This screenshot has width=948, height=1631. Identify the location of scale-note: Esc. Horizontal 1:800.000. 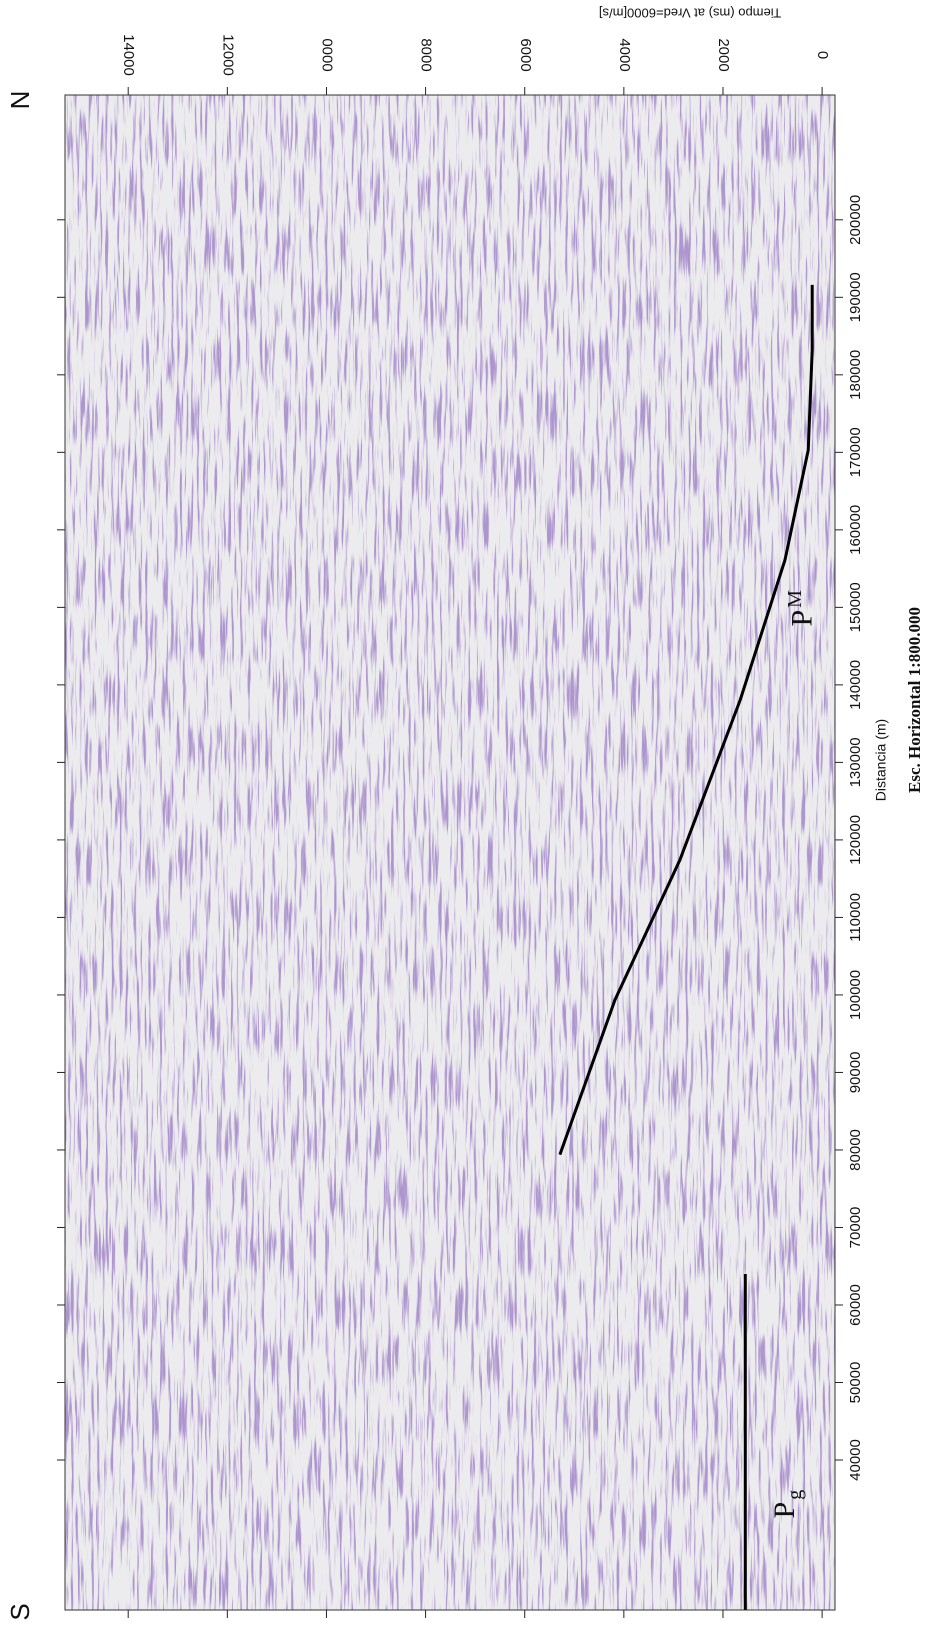
(914, 700).